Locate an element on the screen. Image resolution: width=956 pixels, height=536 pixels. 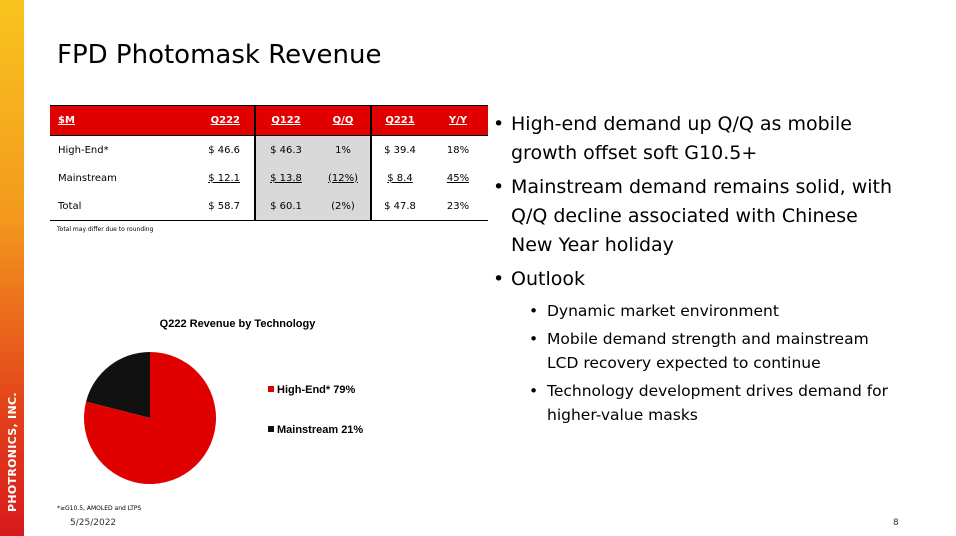
table-cell-wrap: $ 13.8 is located at coordinates (285, 178).